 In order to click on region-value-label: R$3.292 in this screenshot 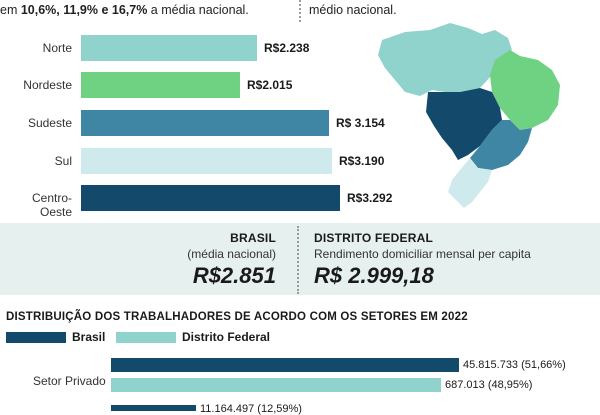, I will do `click(370, 198)`.